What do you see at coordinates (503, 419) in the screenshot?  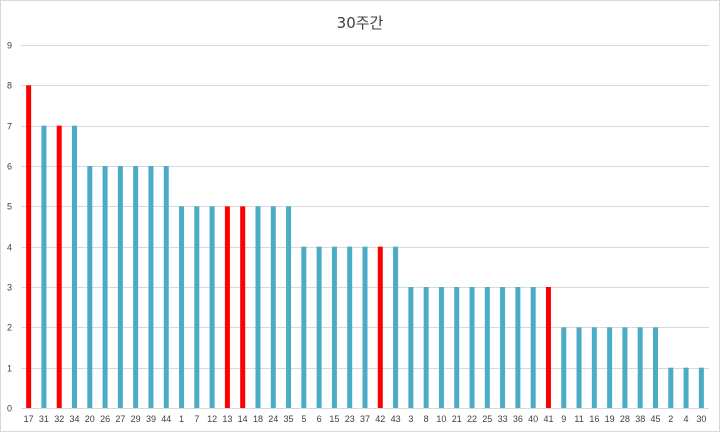 I see `x-tick-label: 33` at bounding box center [503, 419].